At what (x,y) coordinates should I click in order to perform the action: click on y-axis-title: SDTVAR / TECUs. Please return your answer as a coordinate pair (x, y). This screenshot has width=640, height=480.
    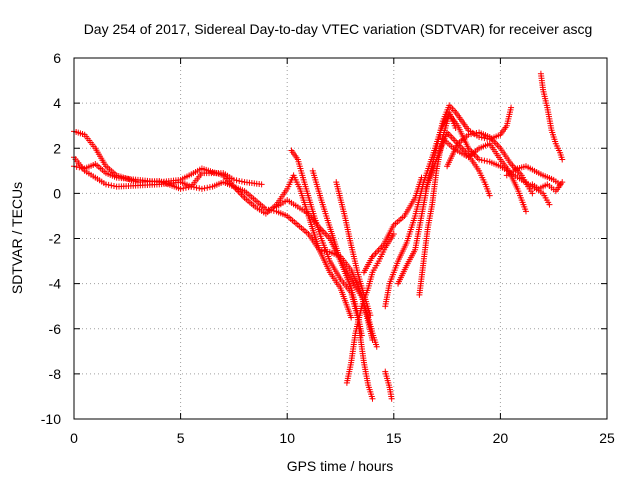
    Looking at the image, I should click on (17, 238).